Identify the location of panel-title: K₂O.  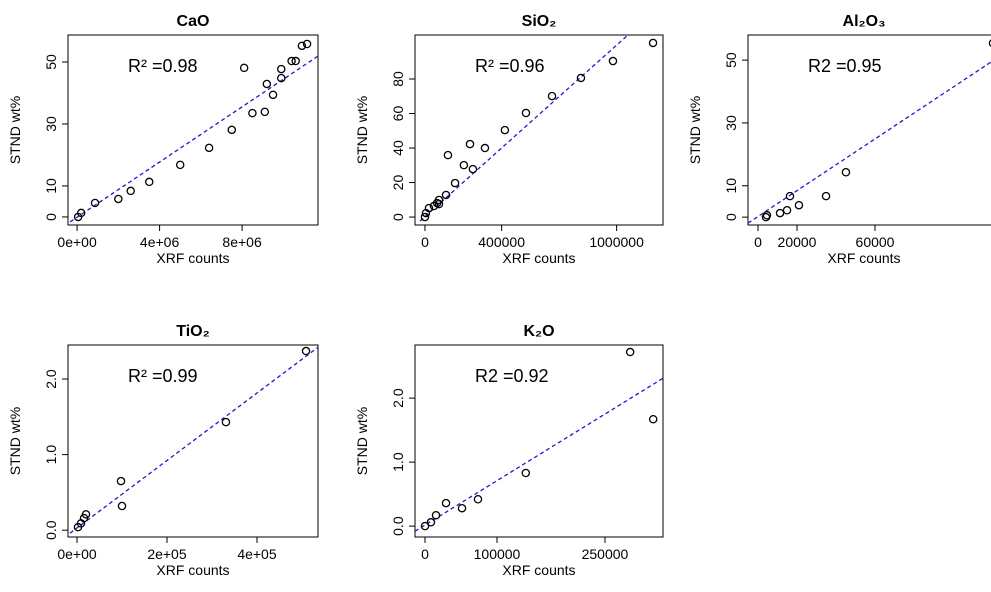
(538, 331).